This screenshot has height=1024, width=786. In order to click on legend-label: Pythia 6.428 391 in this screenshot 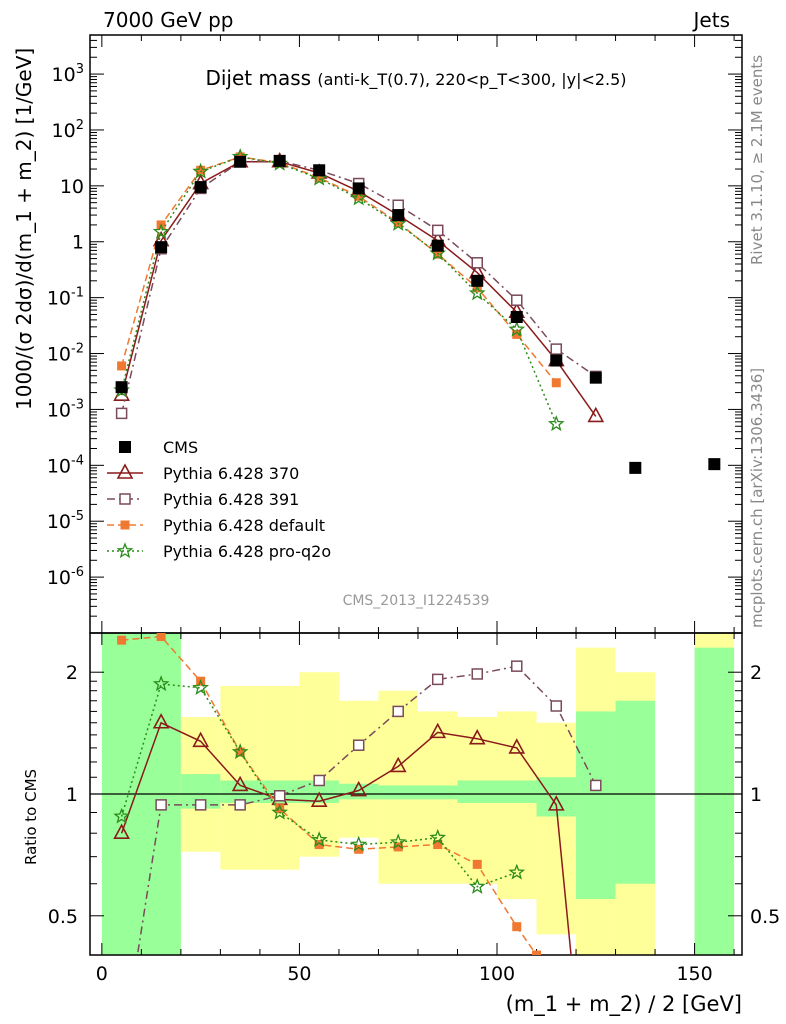, I will do `click(231, 499)`.